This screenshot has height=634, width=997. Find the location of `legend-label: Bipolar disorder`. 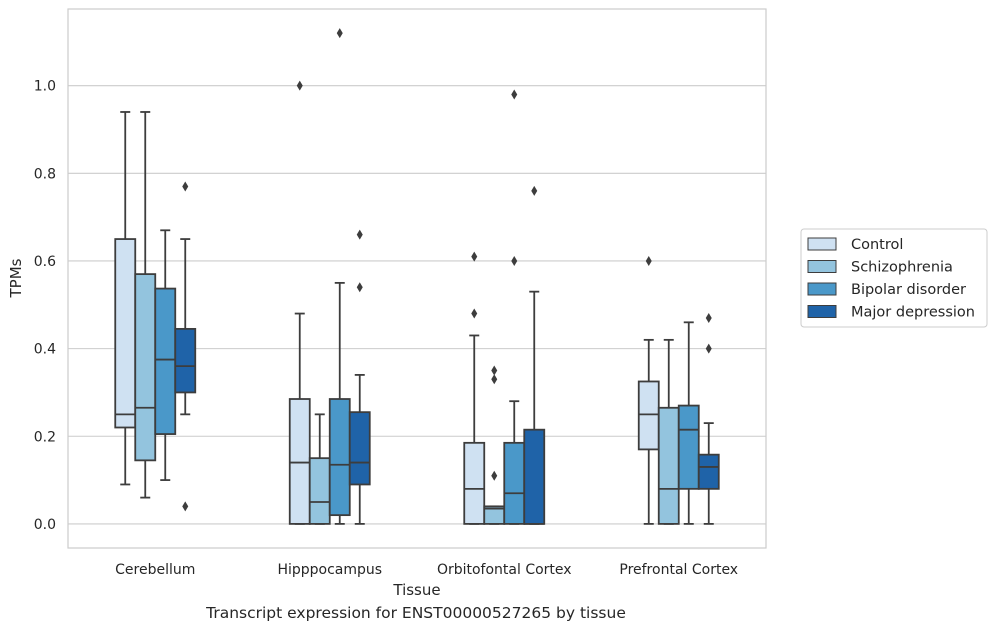

legend-label: Bipolar disorder is located at coordinates (908, 290).